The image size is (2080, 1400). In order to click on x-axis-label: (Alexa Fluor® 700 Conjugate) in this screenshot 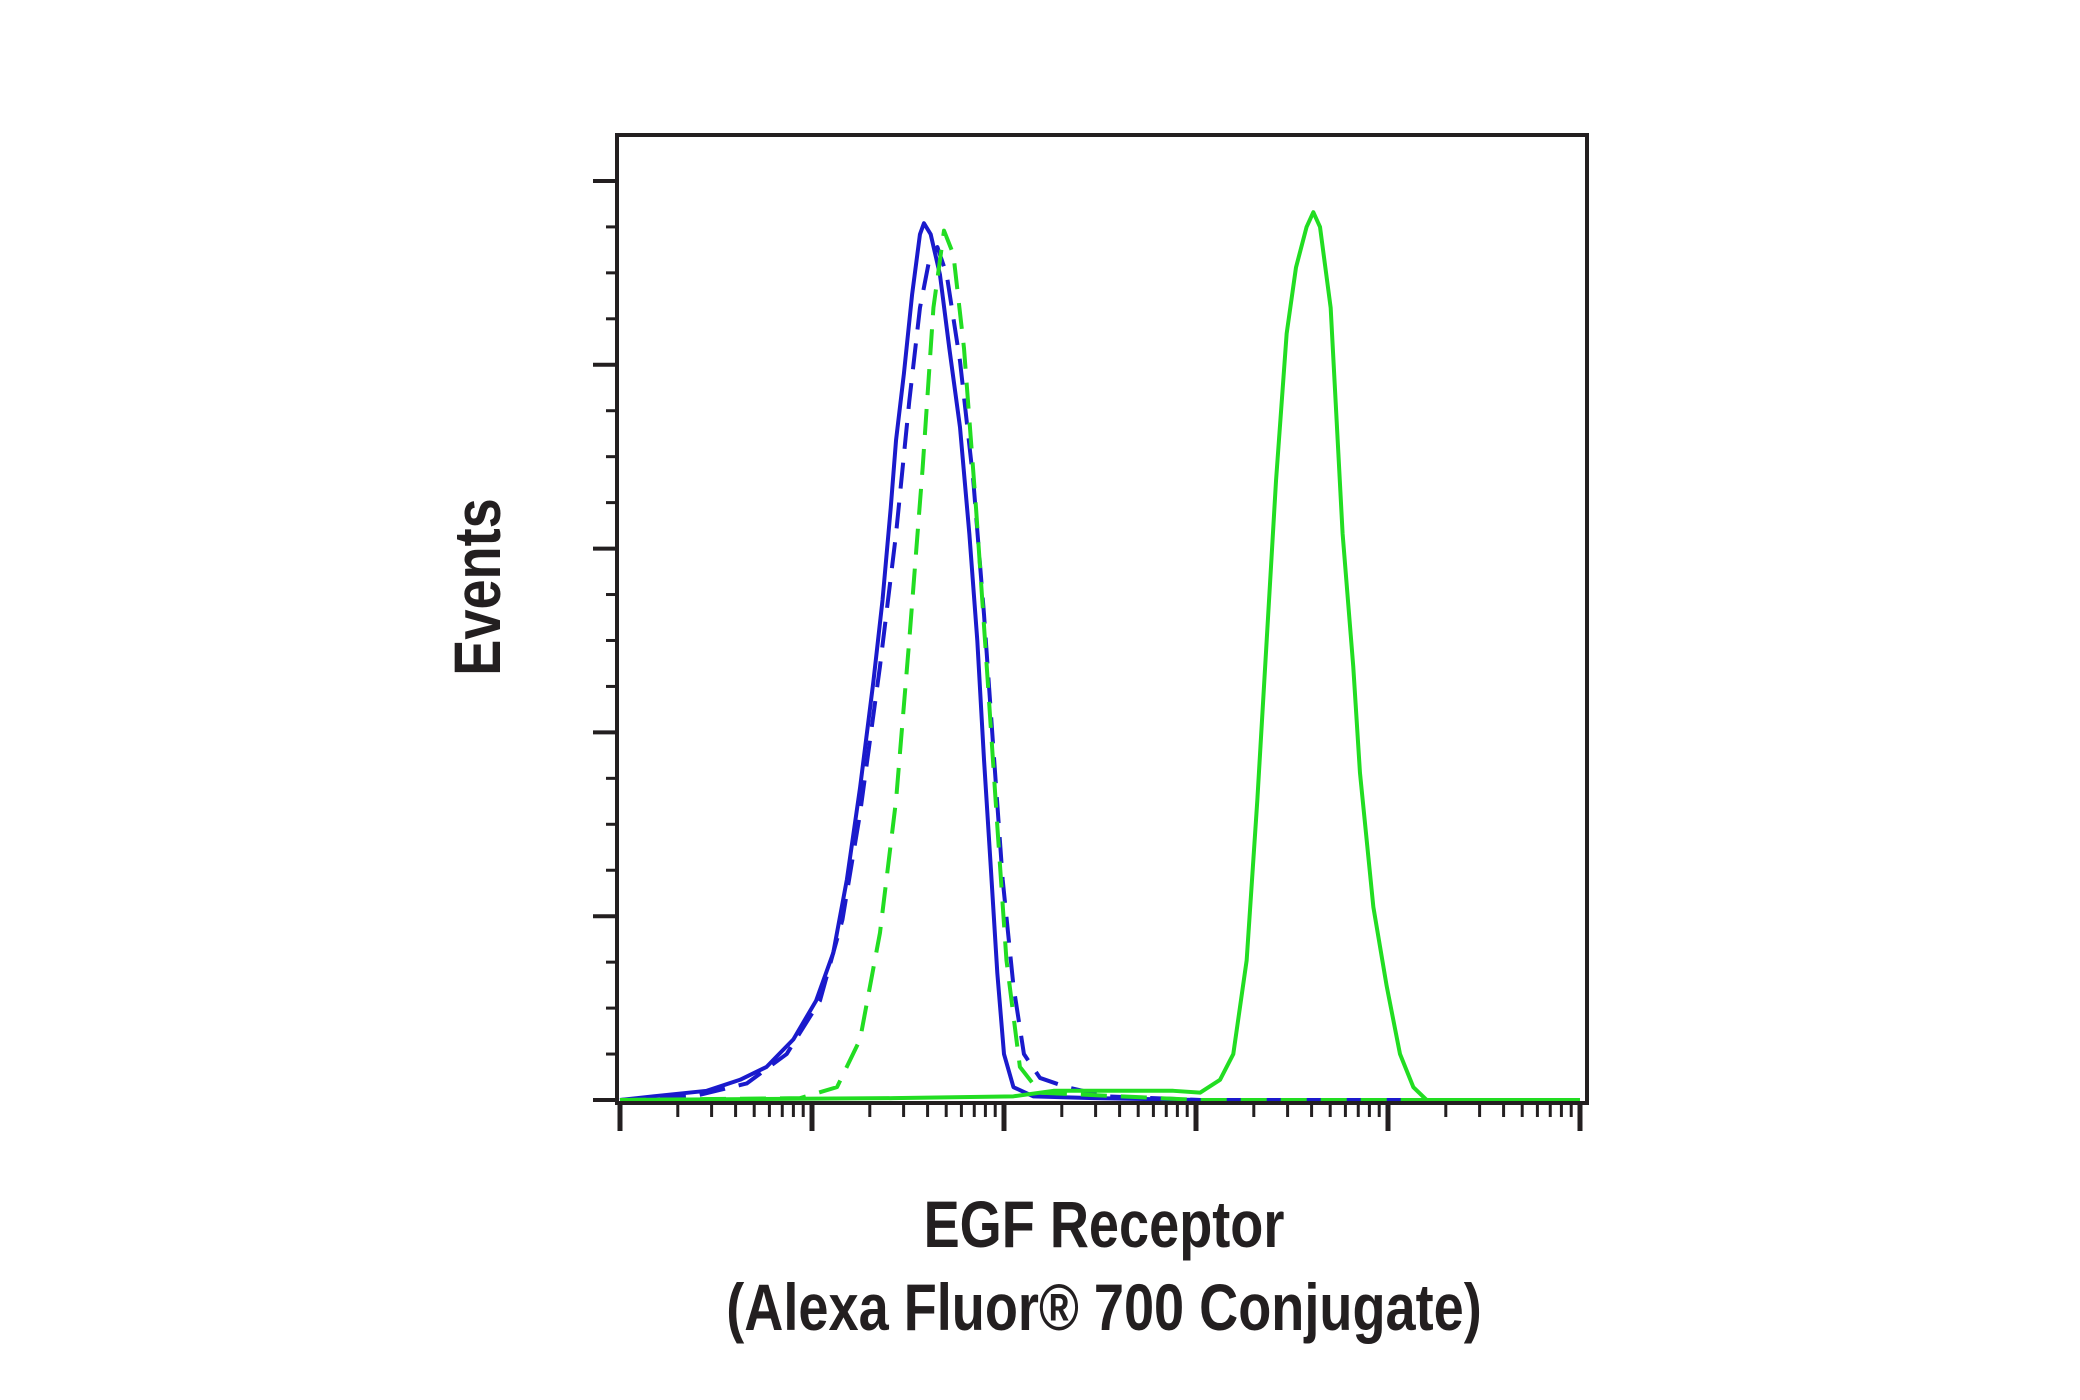, I will do `click(1103, 1307)`.